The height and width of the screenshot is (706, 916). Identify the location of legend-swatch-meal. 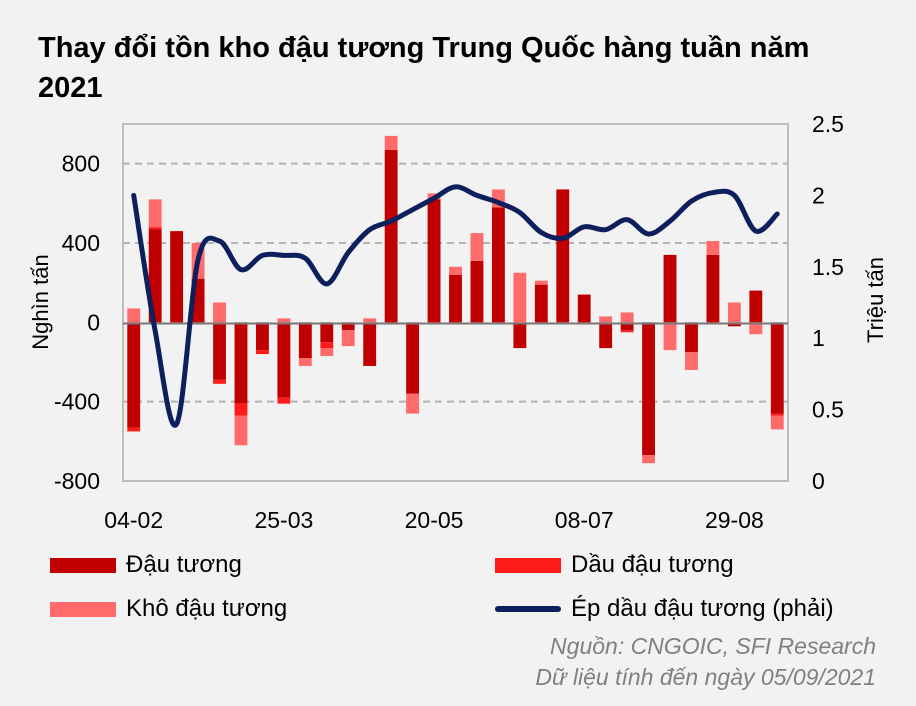
(83, 609).